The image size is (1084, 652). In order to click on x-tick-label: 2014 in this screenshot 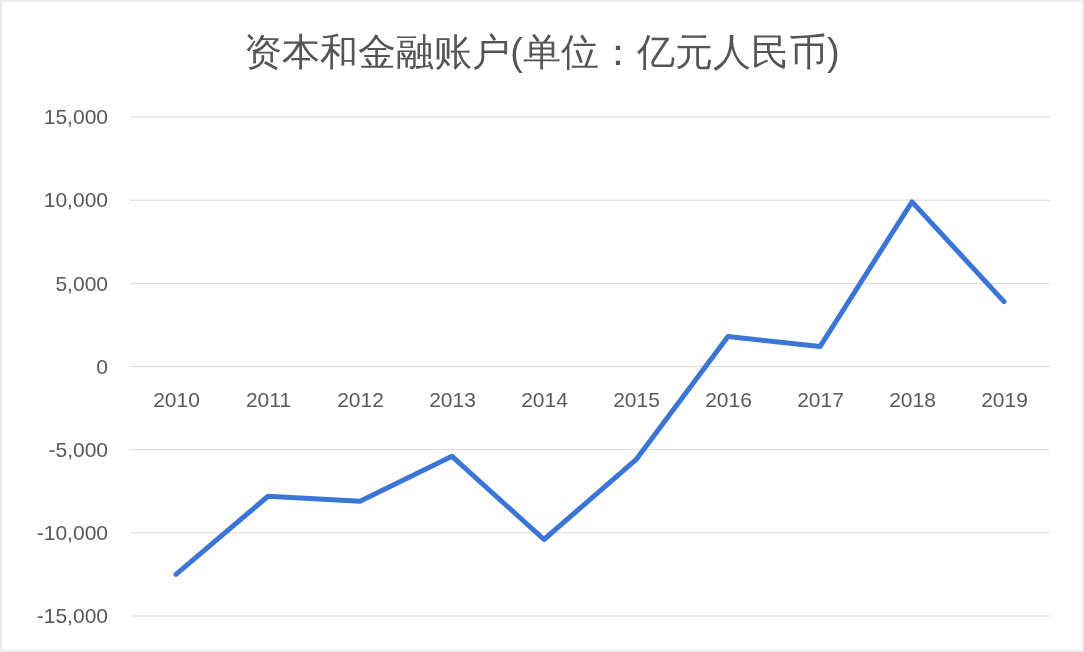, I will do `click(545, 400)`.